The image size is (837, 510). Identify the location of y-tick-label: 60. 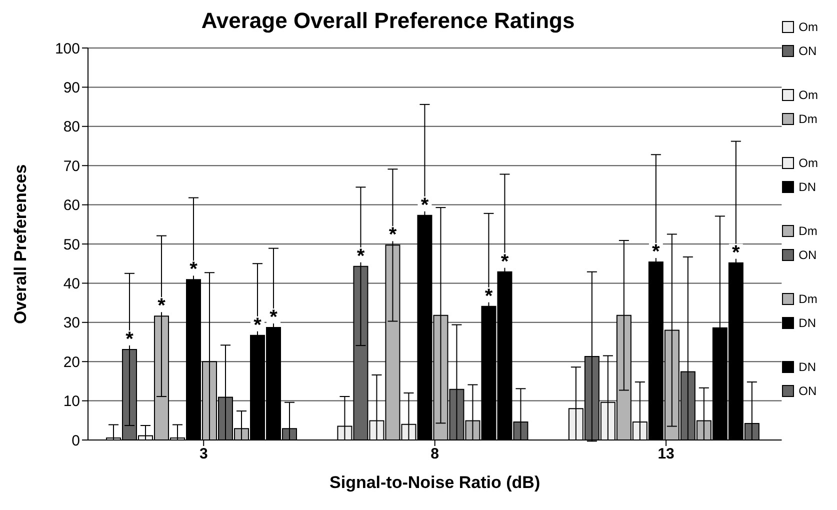
(71, 205).